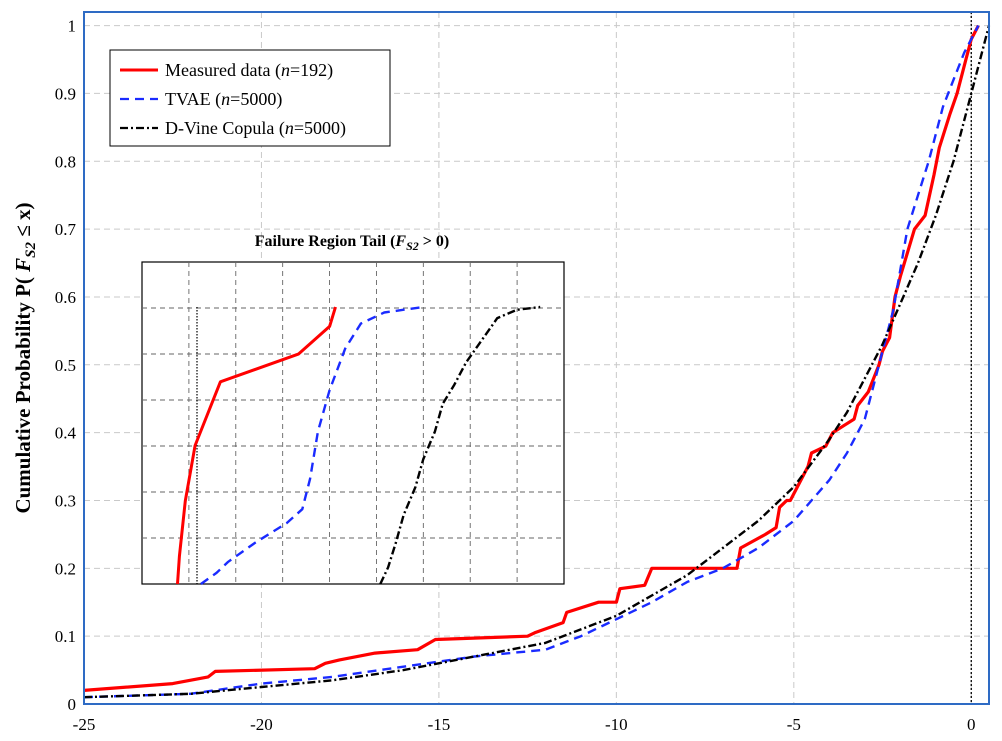 This screenshot has width=1002, height=741. I want to click on inset-series, so click(358, 445).